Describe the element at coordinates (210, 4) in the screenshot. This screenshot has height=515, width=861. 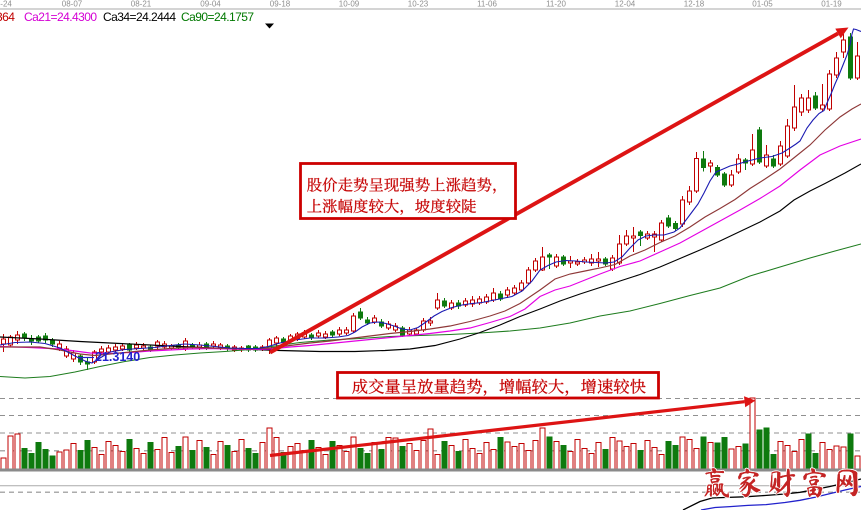
I see `svg-text: 09-04` at that location.